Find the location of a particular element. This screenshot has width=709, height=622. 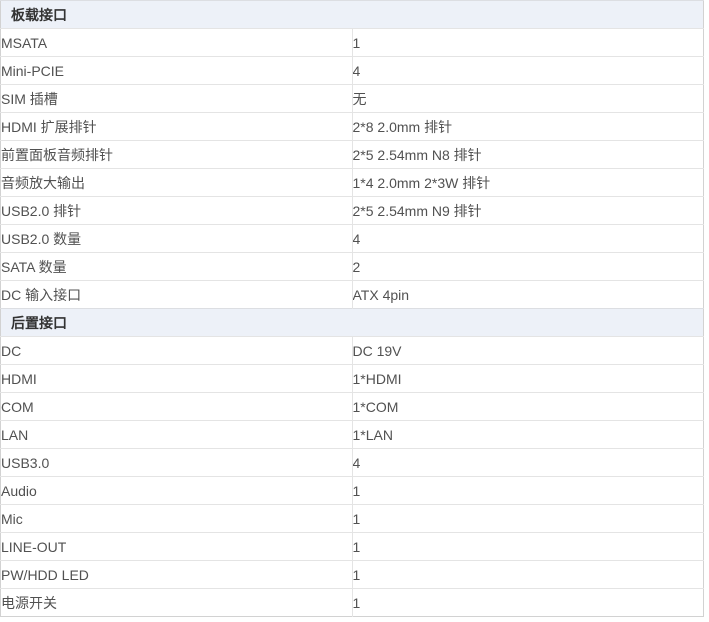

spec-label: LINE-OUT is located at coordinates (176, 546).